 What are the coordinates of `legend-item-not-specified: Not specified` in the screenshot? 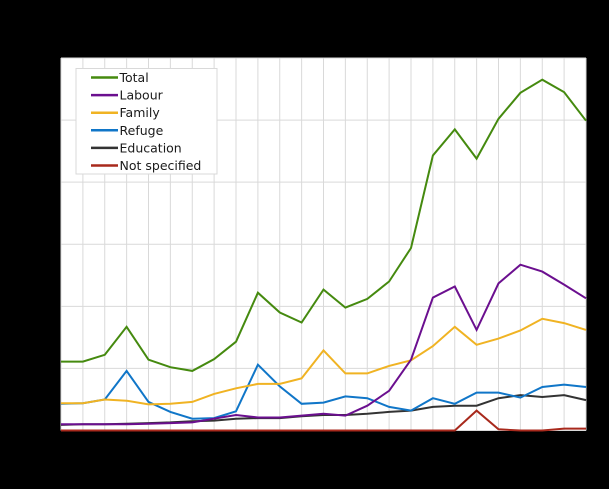 It's located at (146, 165).